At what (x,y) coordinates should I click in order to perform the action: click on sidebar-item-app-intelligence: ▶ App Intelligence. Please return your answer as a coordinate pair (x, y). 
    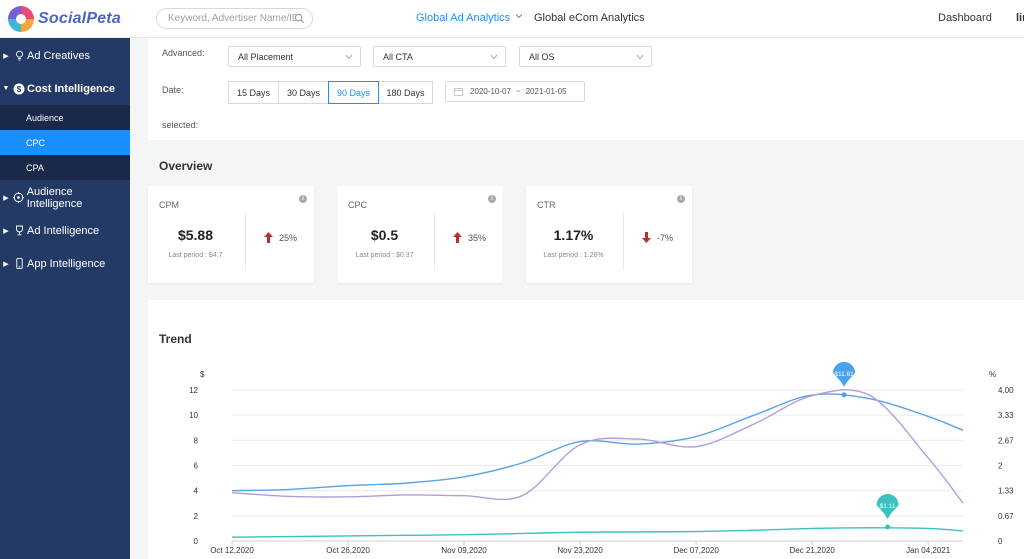
    Looking at the image, I should click on (65, 263).